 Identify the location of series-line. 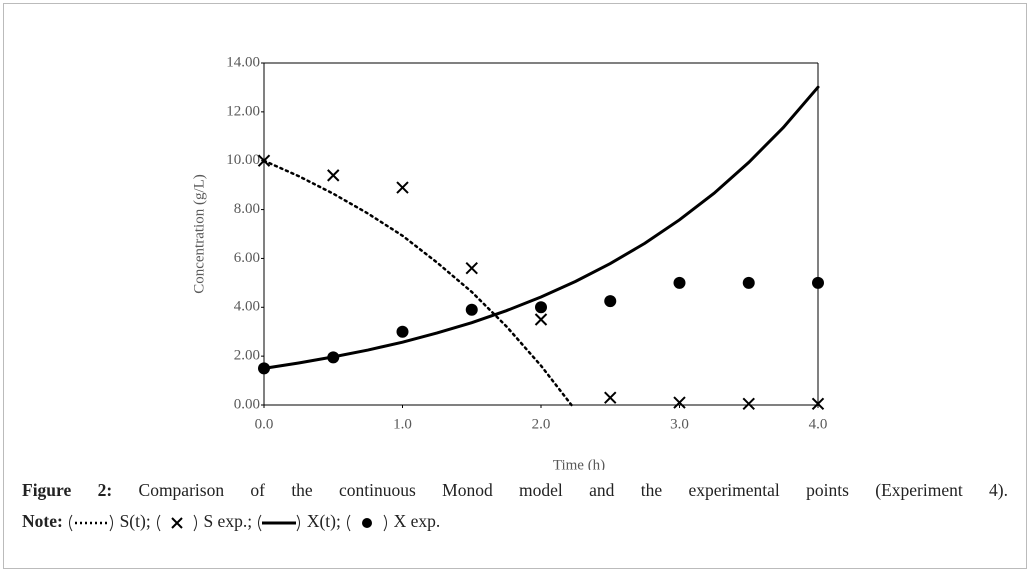
(417, 283).